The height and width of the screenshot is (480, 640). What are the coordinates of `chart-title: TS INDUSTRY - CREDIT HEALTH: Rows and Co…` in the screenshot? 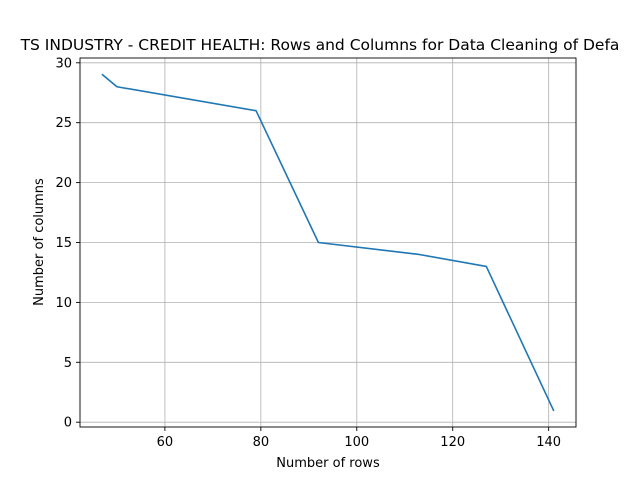 It's located at (320, 45).